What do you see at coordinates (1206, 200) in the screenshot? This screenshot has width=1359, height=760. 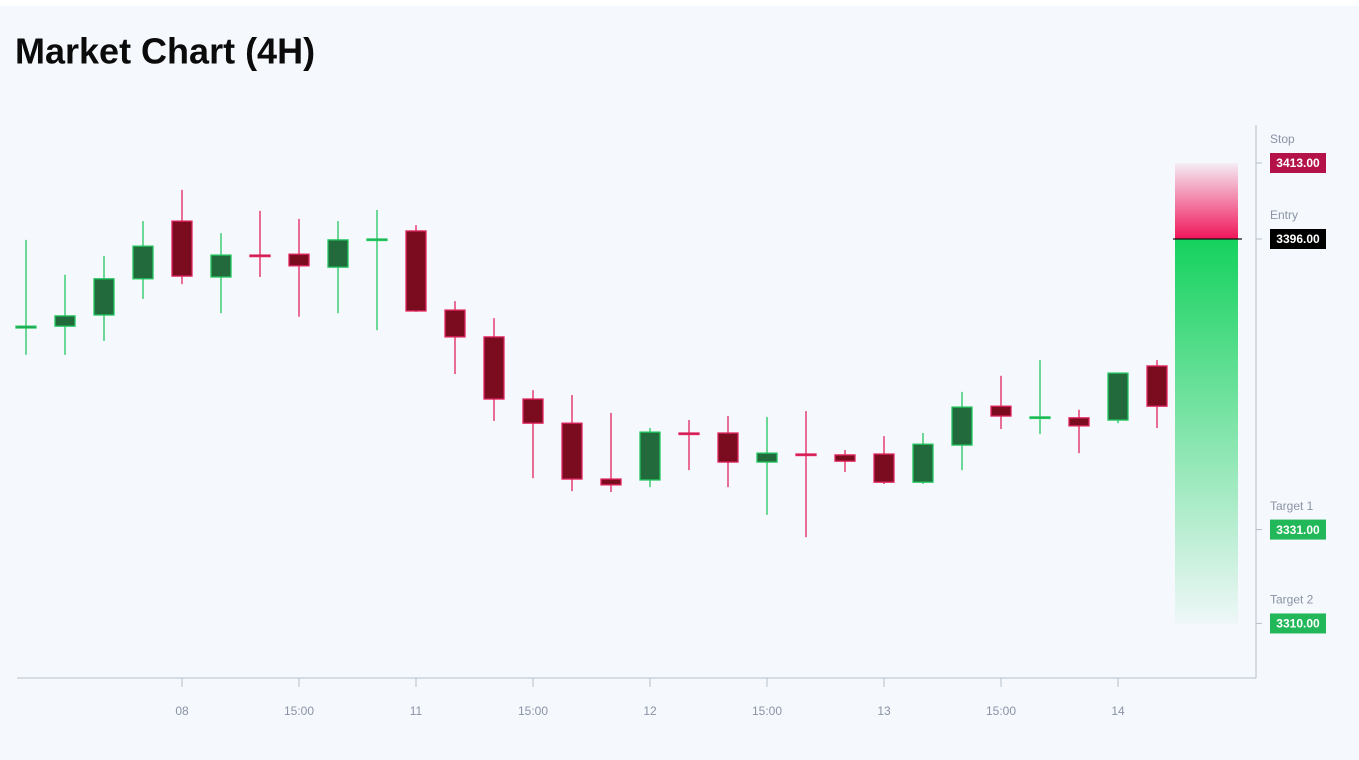 I see `risk-zone` at bounding box center [1206, 200].